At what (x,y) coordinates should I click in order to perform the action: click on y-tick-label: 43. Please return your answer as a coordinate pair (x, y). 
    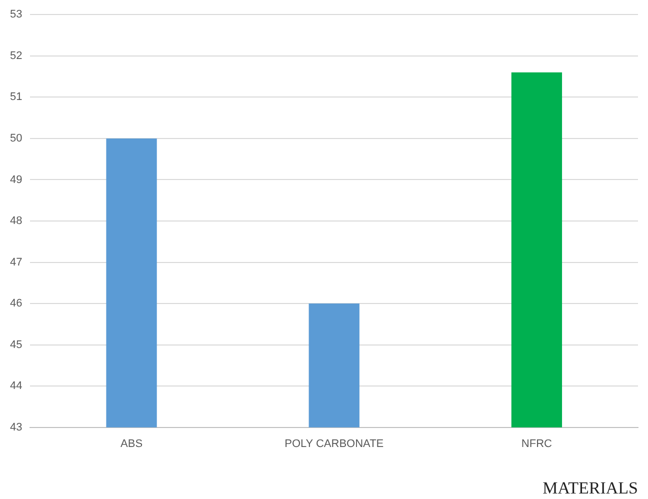
    Looking at the image, I should click on (16, 427).